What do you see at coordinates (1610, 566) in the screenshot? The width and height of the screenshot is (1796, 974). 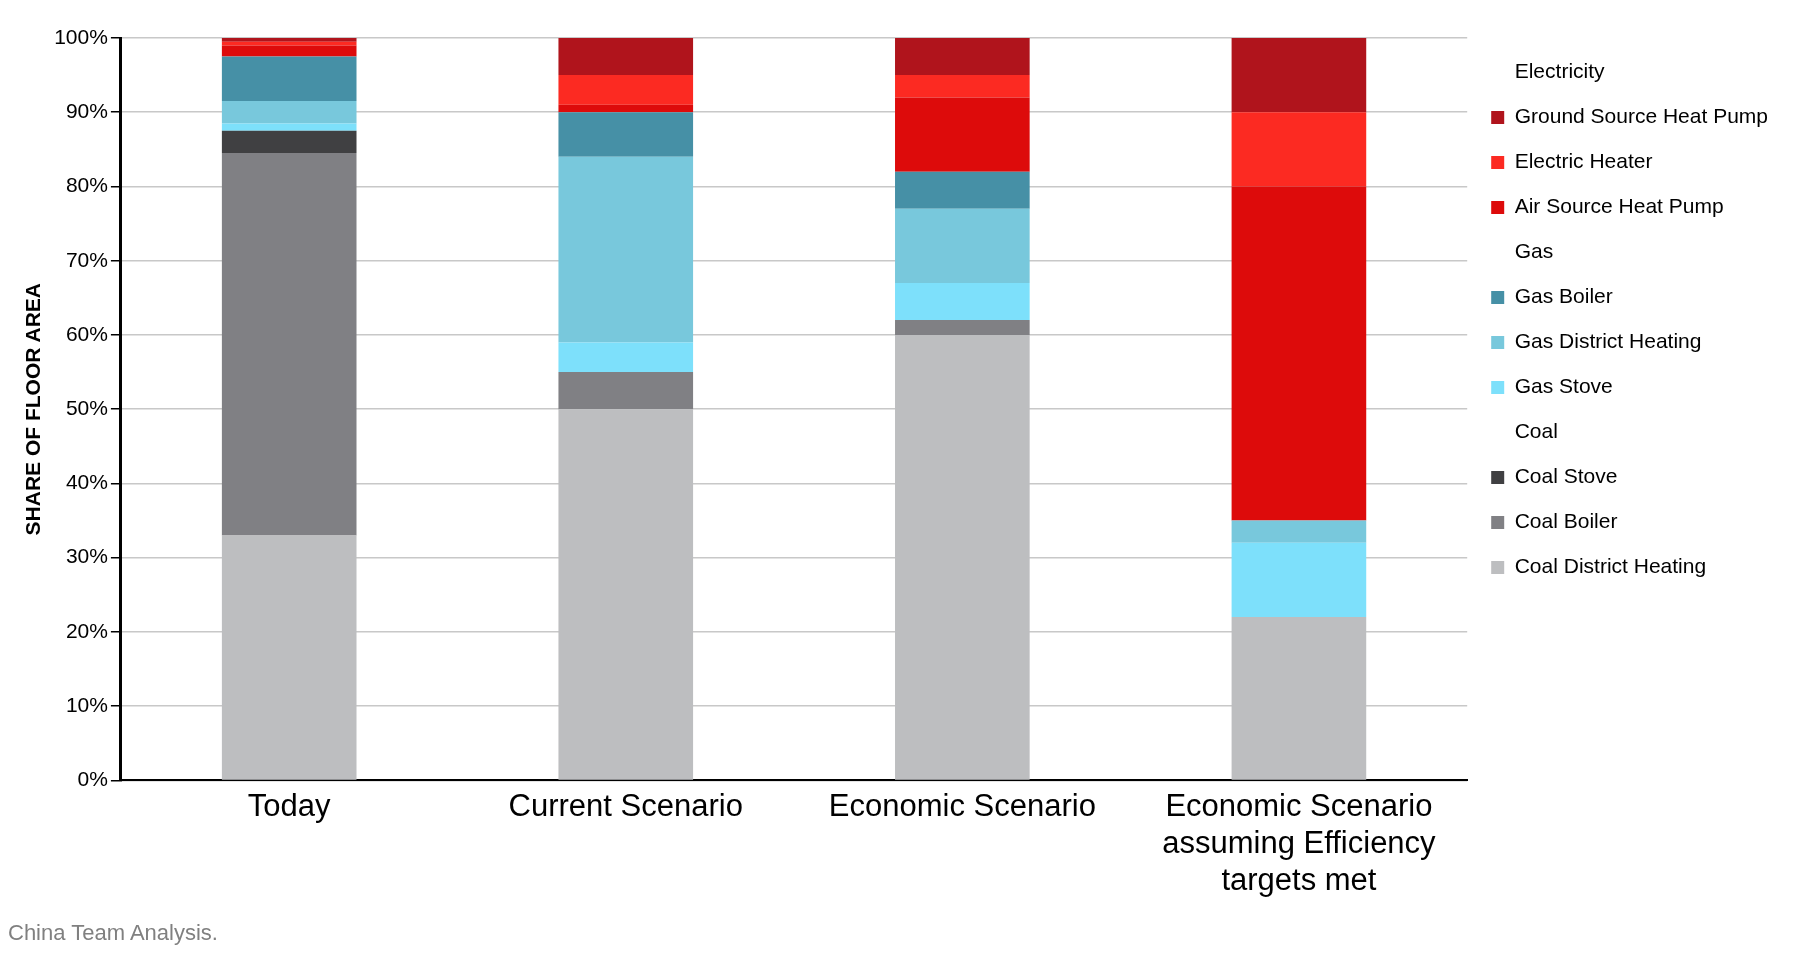 I see `legend-label: Coal District Heating` at bounding box center [1610, 566].